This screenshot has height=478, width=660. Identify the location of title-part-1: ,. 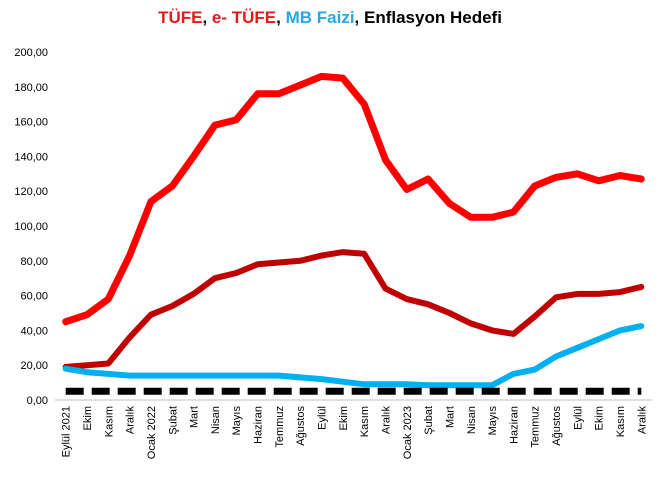
(207, 17).